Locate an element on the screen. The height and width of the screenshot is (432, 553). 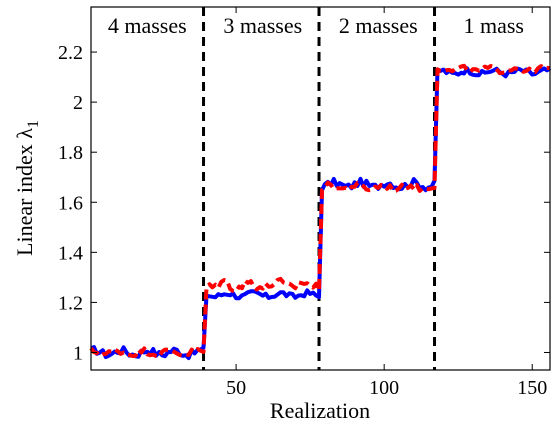
y-tick-label: 1.6 is located at coordinates (70, 203).